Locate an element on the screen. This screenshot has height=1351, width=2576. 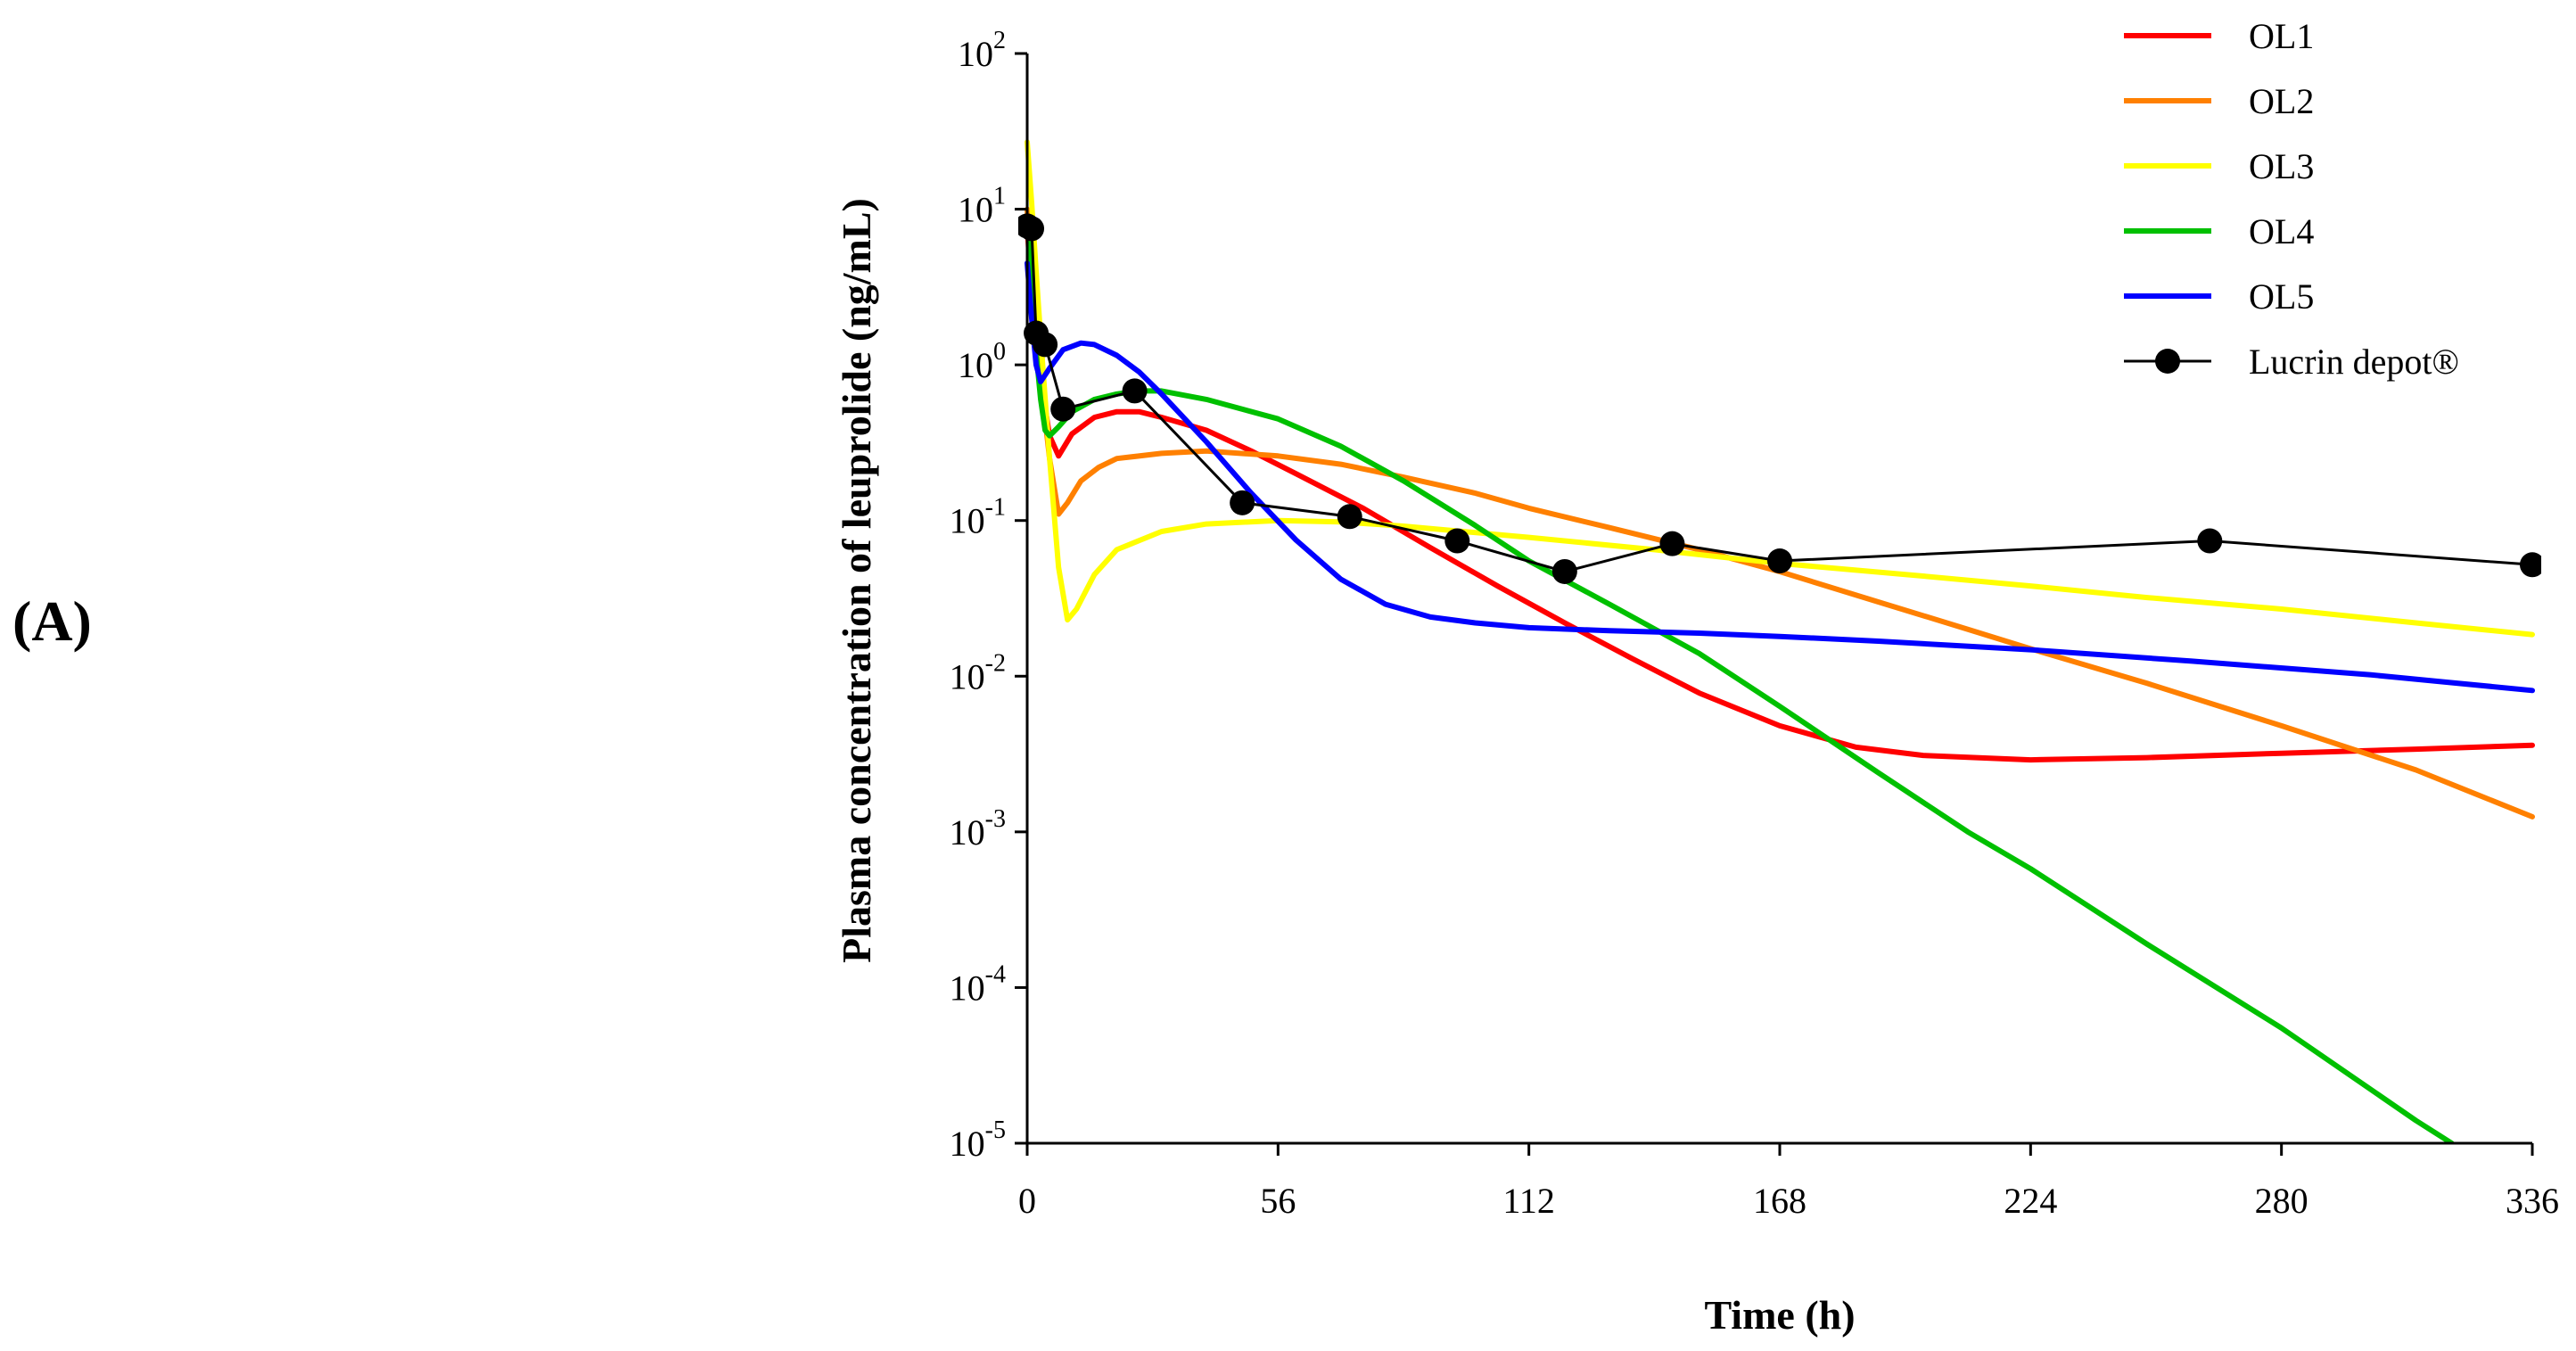
x-tick-label: 224 is located at coordinates (2030, 1201).